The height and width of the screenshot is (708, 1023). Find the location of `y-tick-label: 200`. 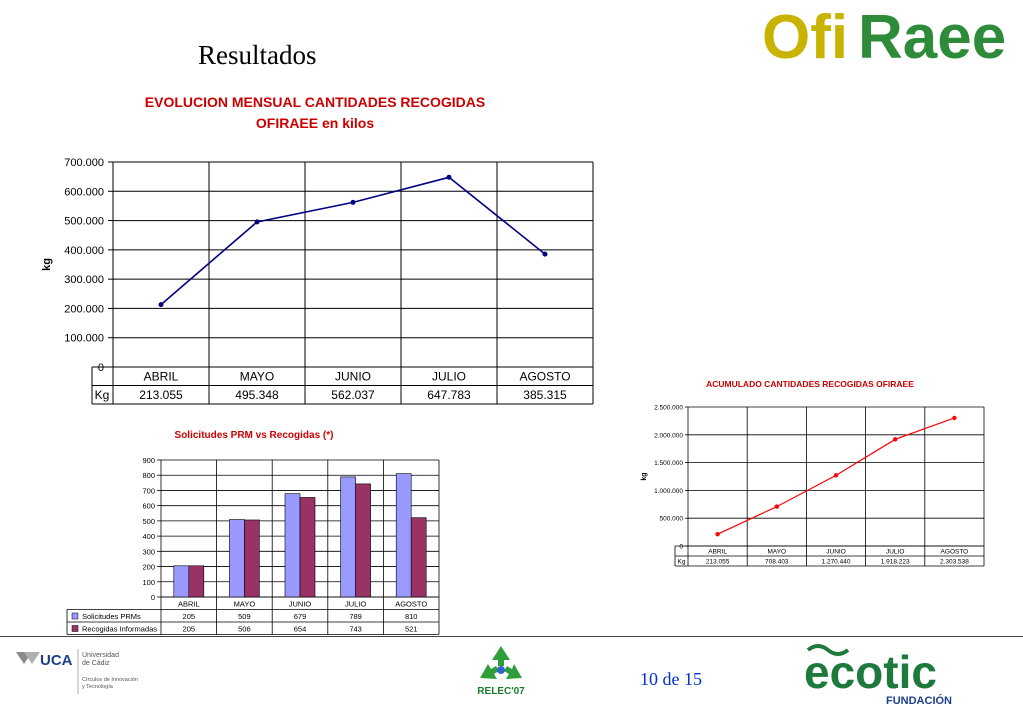

y-tick-label: 200 is located at coordinates (148, 567).